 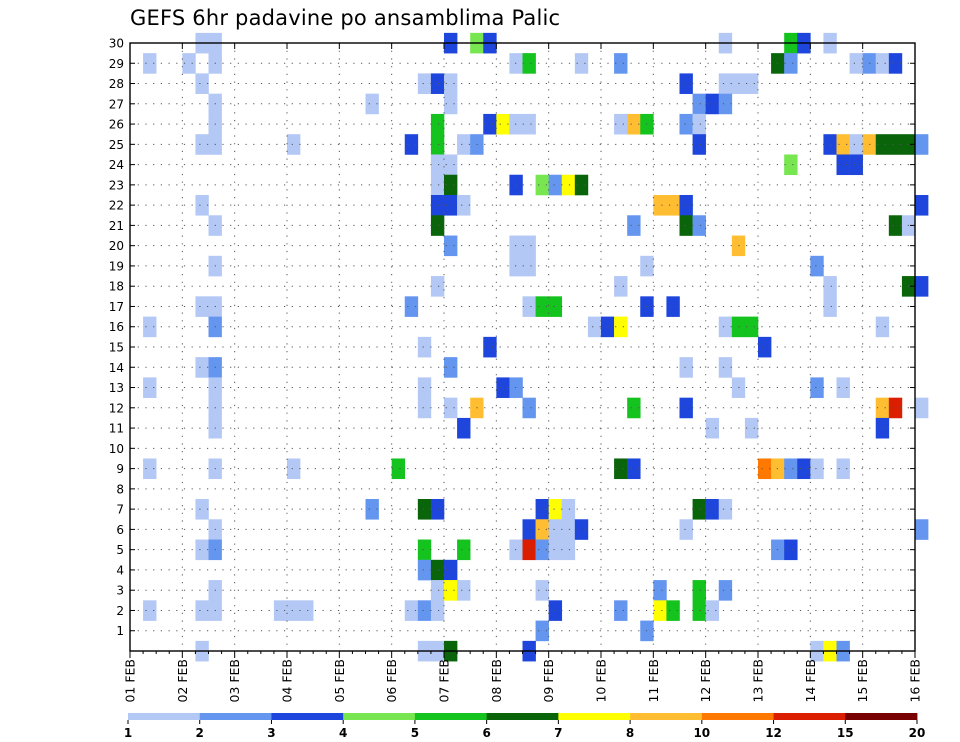 I want to click on y-tick-label: 28, so click(x=116, y=84).